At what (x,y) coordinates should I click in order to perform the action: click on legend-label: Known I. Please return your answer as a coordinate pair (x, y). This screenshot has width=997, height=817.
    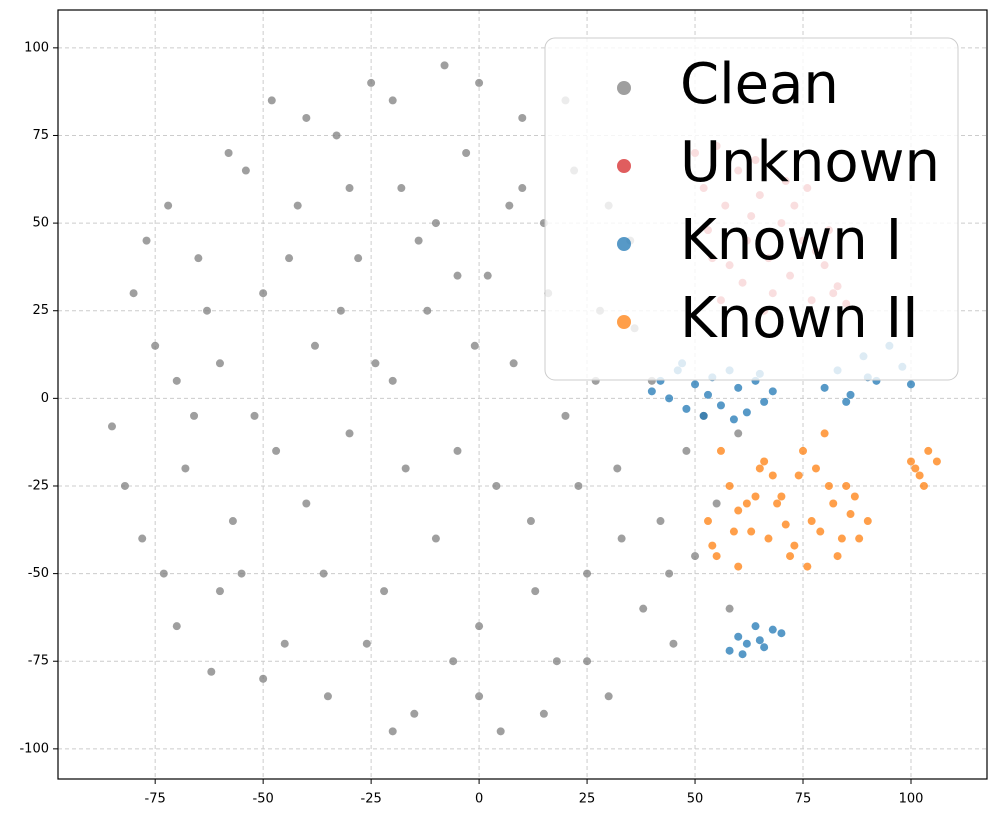
    Looking at the image, I should click on (791, 240).